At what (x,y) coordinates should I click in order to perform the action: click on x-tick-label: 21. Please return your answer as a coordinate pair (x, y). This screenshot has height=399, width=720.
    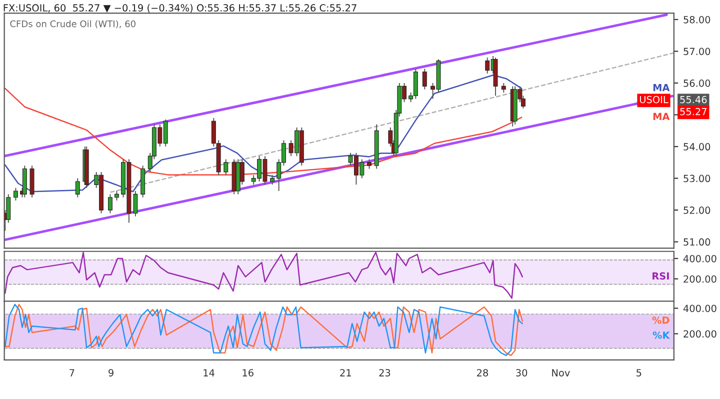
    Looking at the image, I should click on (345, 372).